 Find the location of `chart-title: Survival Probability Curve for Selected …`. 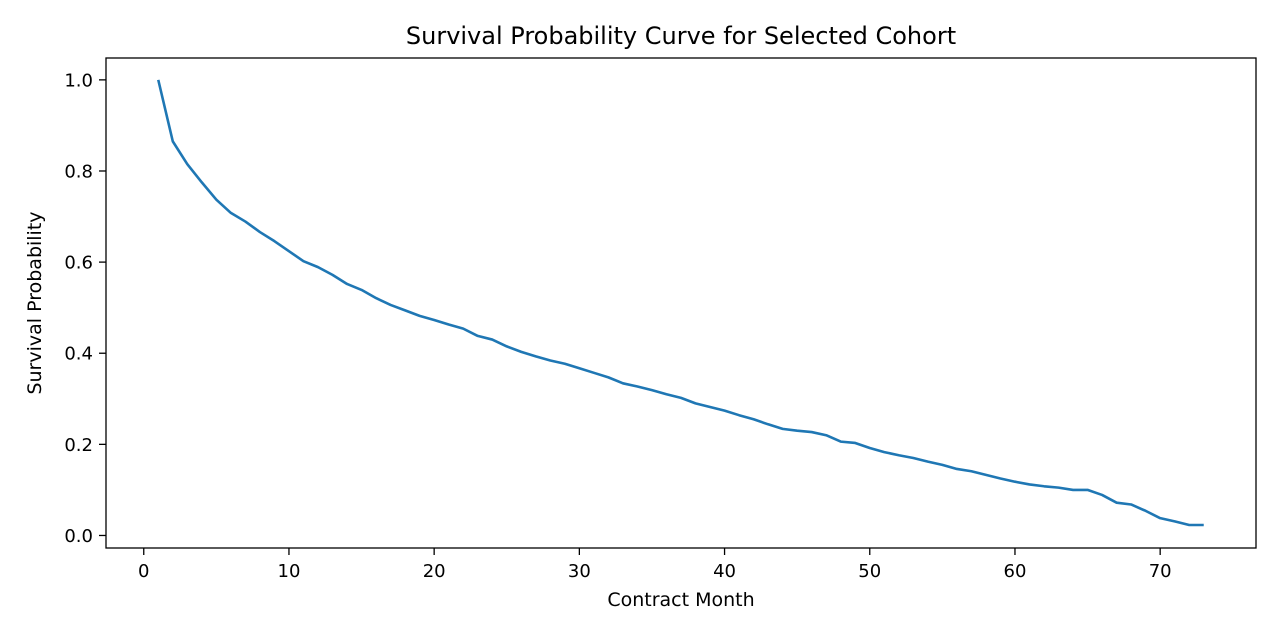

chart-title: Survival Probability Curve for Selected … is located at coordinates (681, 36).